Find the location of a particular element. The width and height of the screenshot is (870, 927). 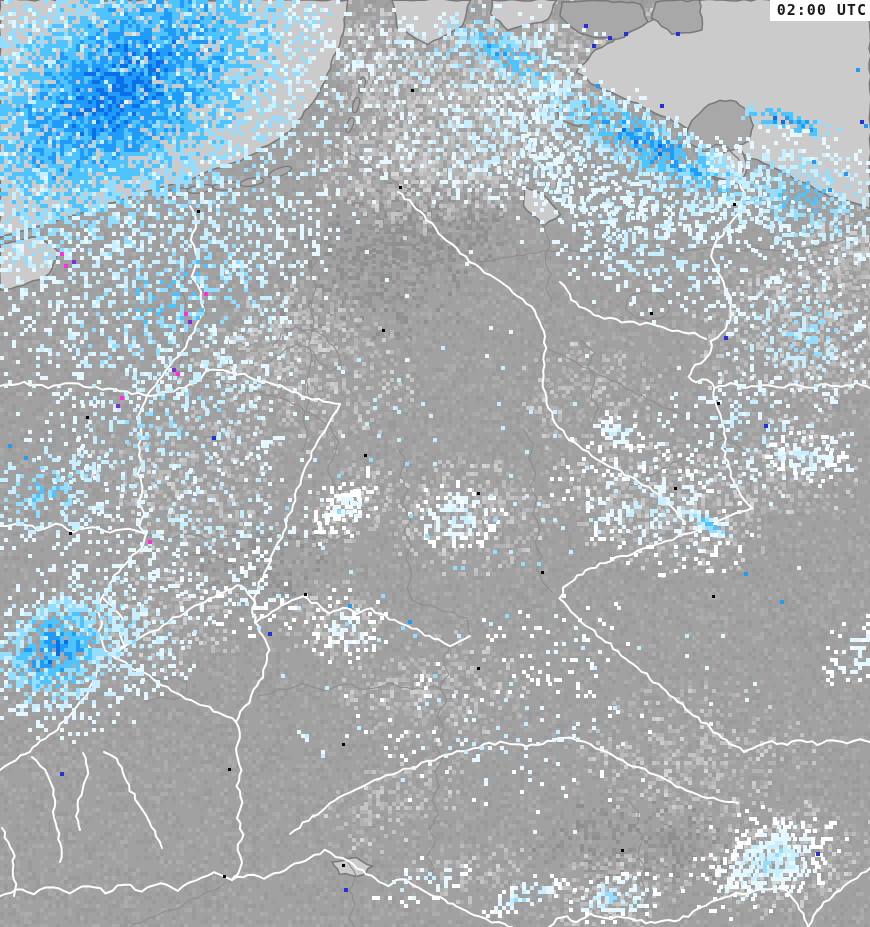

timestamp-label: 02:00 UTC is located at coordinates (819, 10).